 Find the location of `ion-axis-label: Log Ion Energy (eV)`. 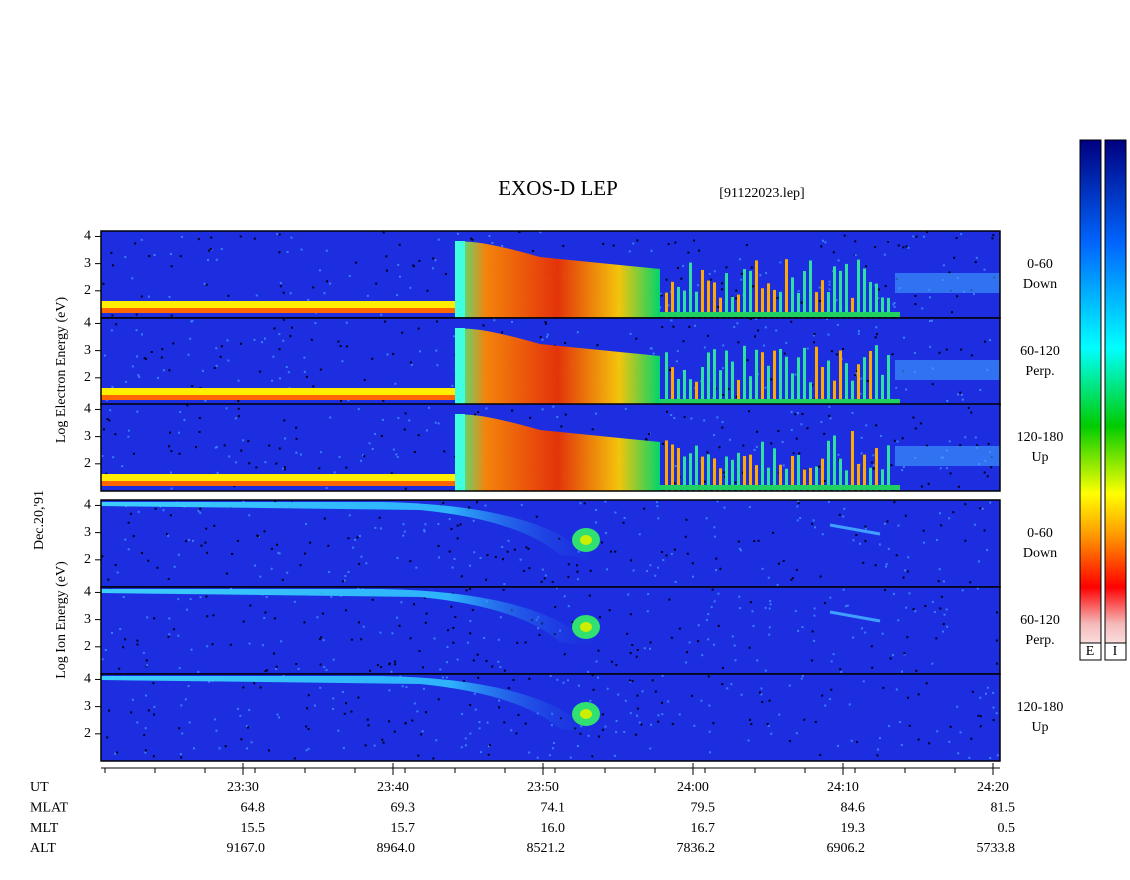

ion-axis-label: Log Ion Energy (eV) is located at coordinates (61, 620).